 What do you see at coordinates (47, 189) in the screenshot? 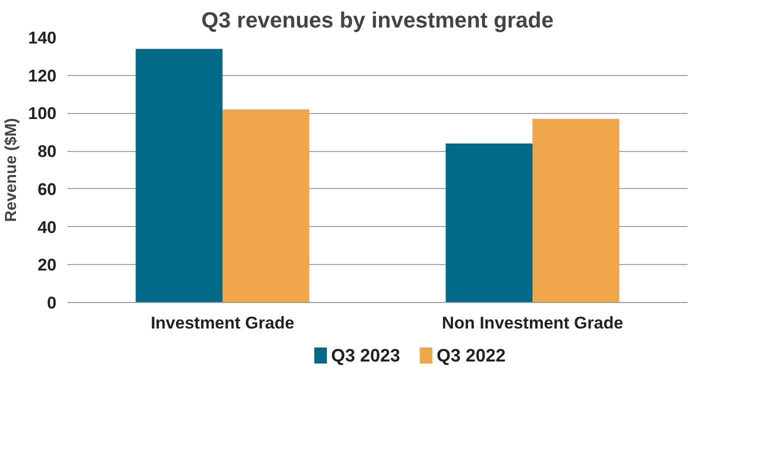
I see `y-tick-label: 60` at bounding box center [47, 189].